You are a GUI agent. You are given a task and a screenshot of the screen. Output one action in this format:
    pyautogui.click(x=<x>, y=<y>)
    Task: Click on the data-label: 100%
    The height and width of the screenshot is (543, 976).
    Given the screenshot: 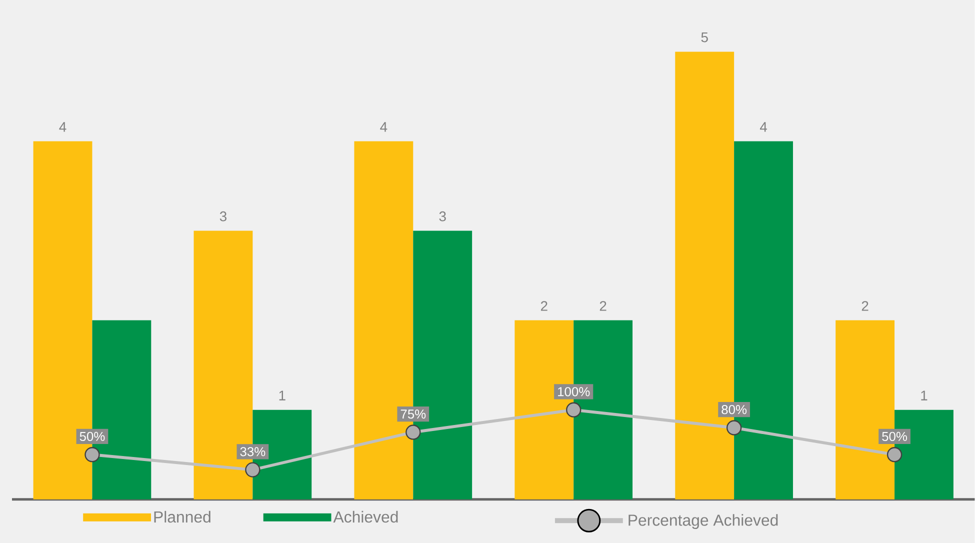 What is the action you would take?
    pyautogui.click(x=574, y=391)
    